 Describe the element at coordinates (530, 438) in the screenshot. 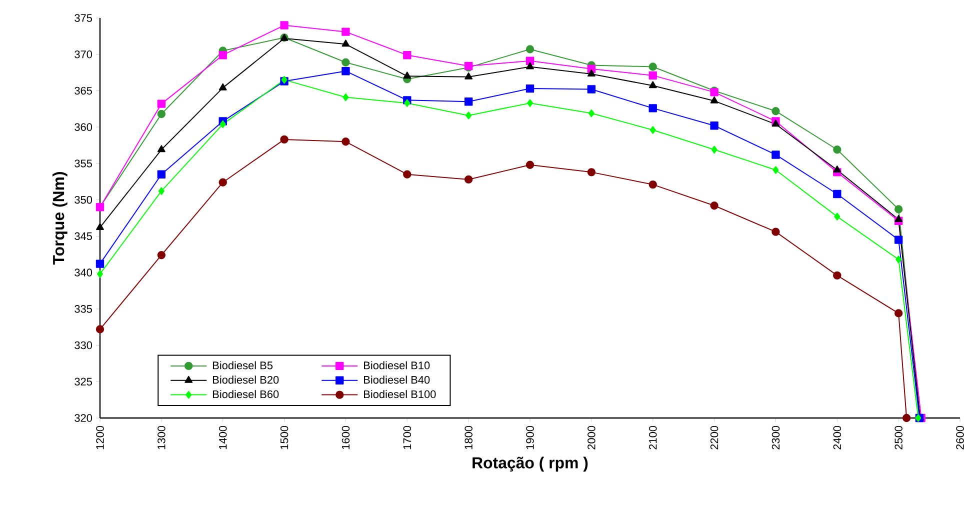

I see `x-tick-label: 1900` at that location.